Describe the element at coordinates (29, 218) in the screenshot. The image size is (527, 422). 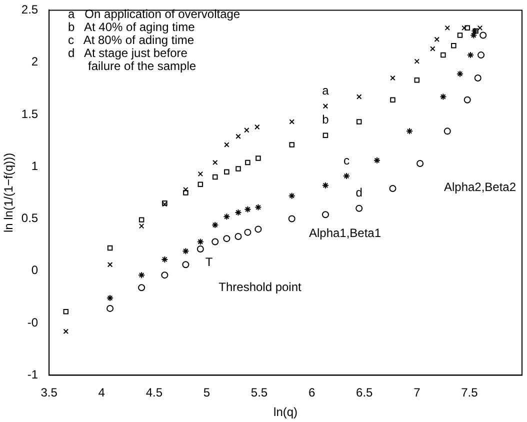
I see `y-tick-label: 0.5` at that location.